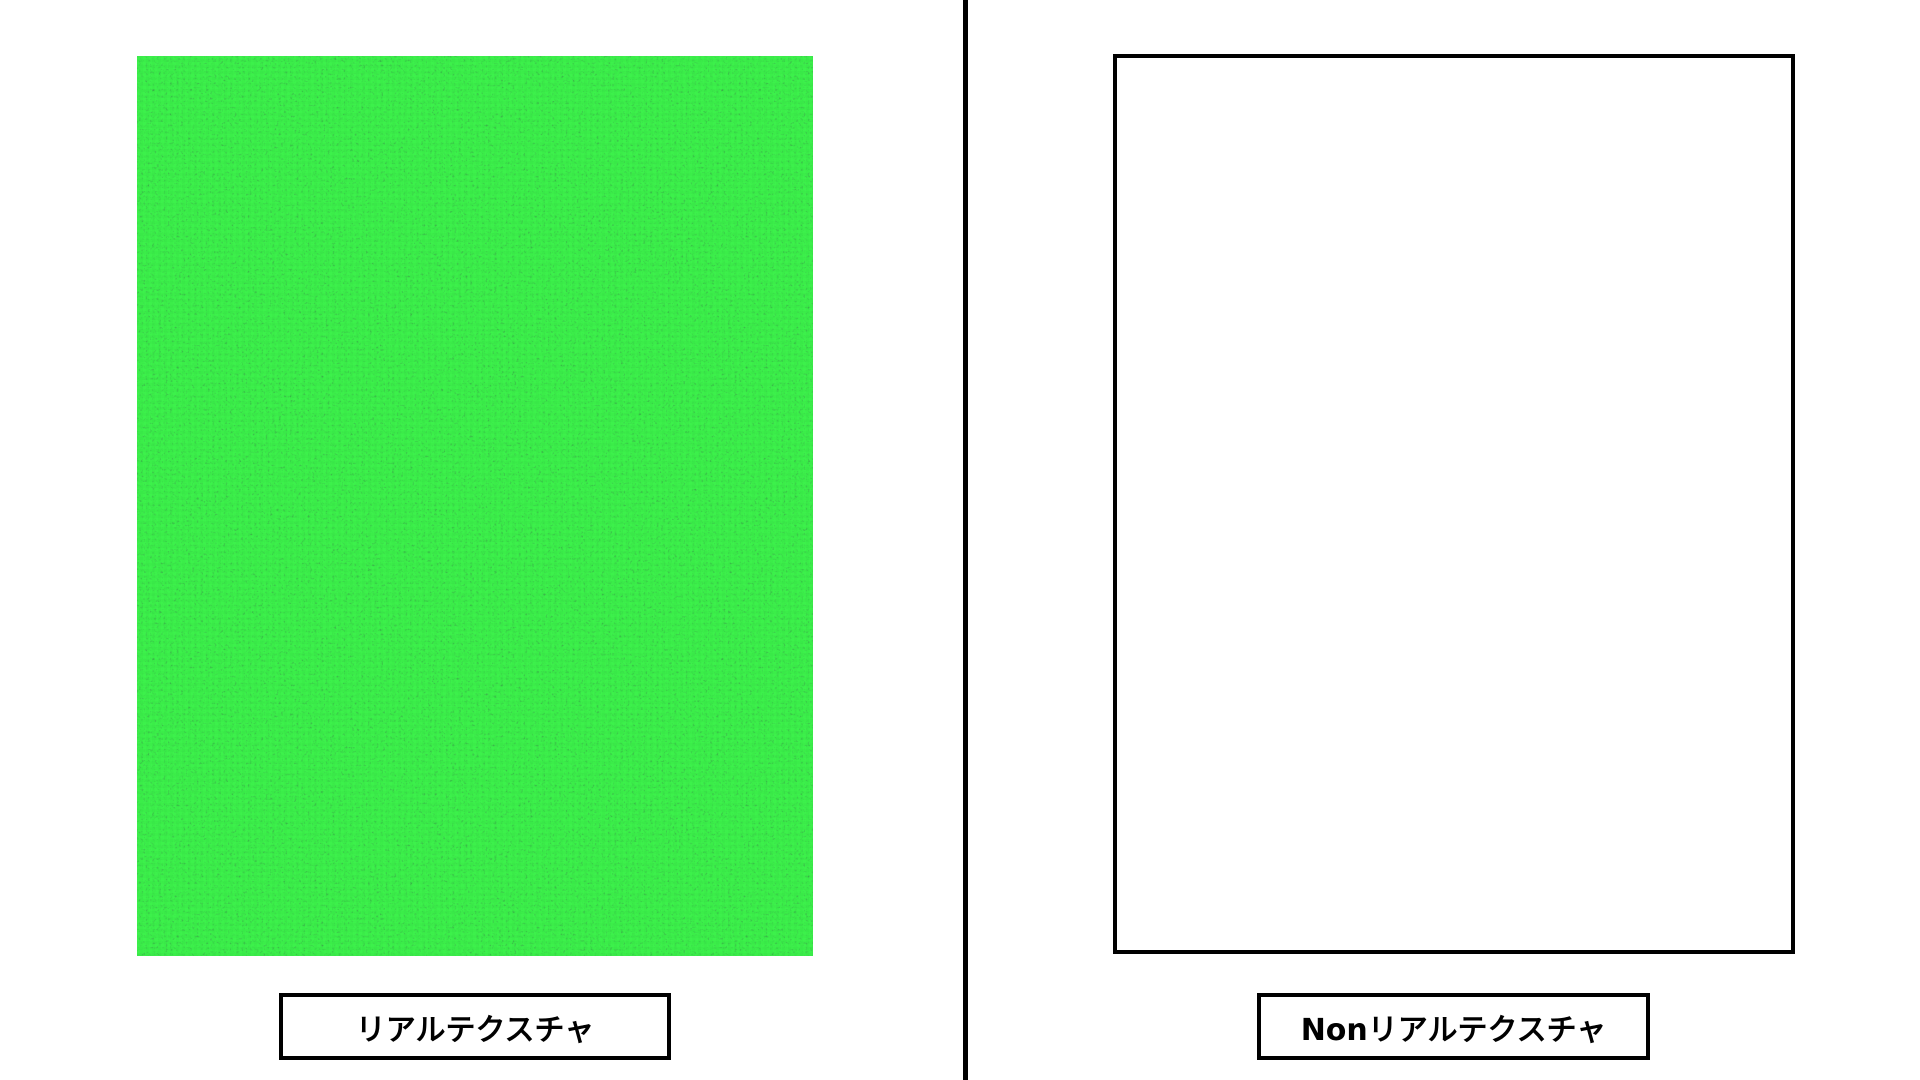 Image resolution: width=1920 pixels, height=1080 pixels. I want to click on real-texture-caption: リアルテクスチャ, so click(475, 1026).